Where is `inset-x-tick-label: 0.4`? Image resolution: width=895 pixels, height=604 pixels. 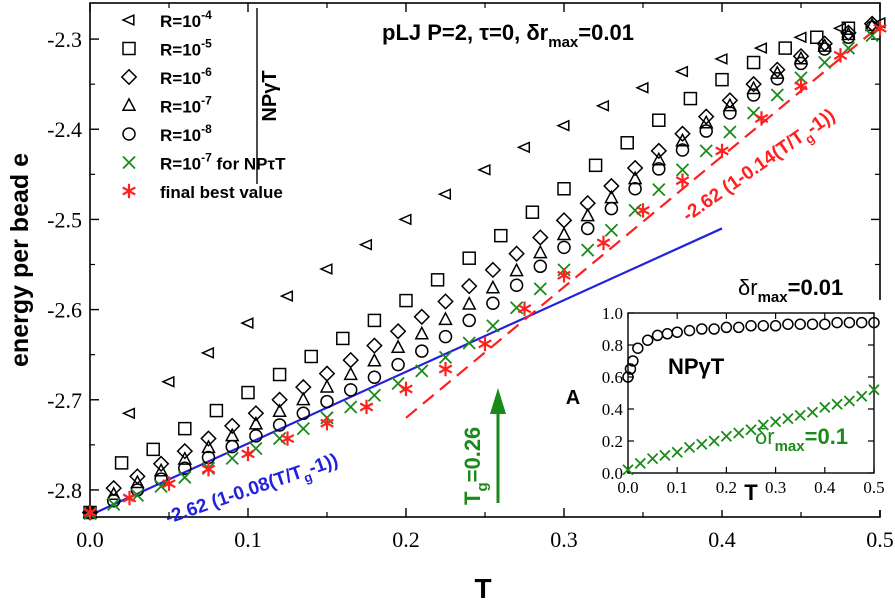
inset-x-tick-label: 0.4 is located at coordinates (825, 487).